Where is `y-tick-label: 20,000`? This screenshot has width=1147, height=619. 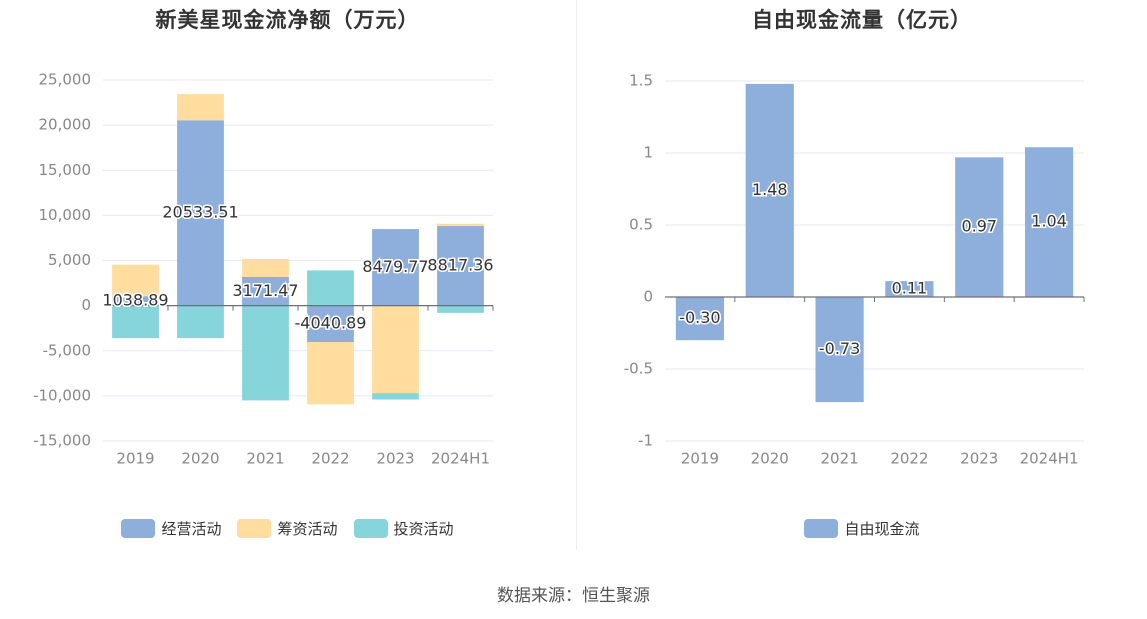
y-tick-label: 20,000 is located at coordinates (65, 125).